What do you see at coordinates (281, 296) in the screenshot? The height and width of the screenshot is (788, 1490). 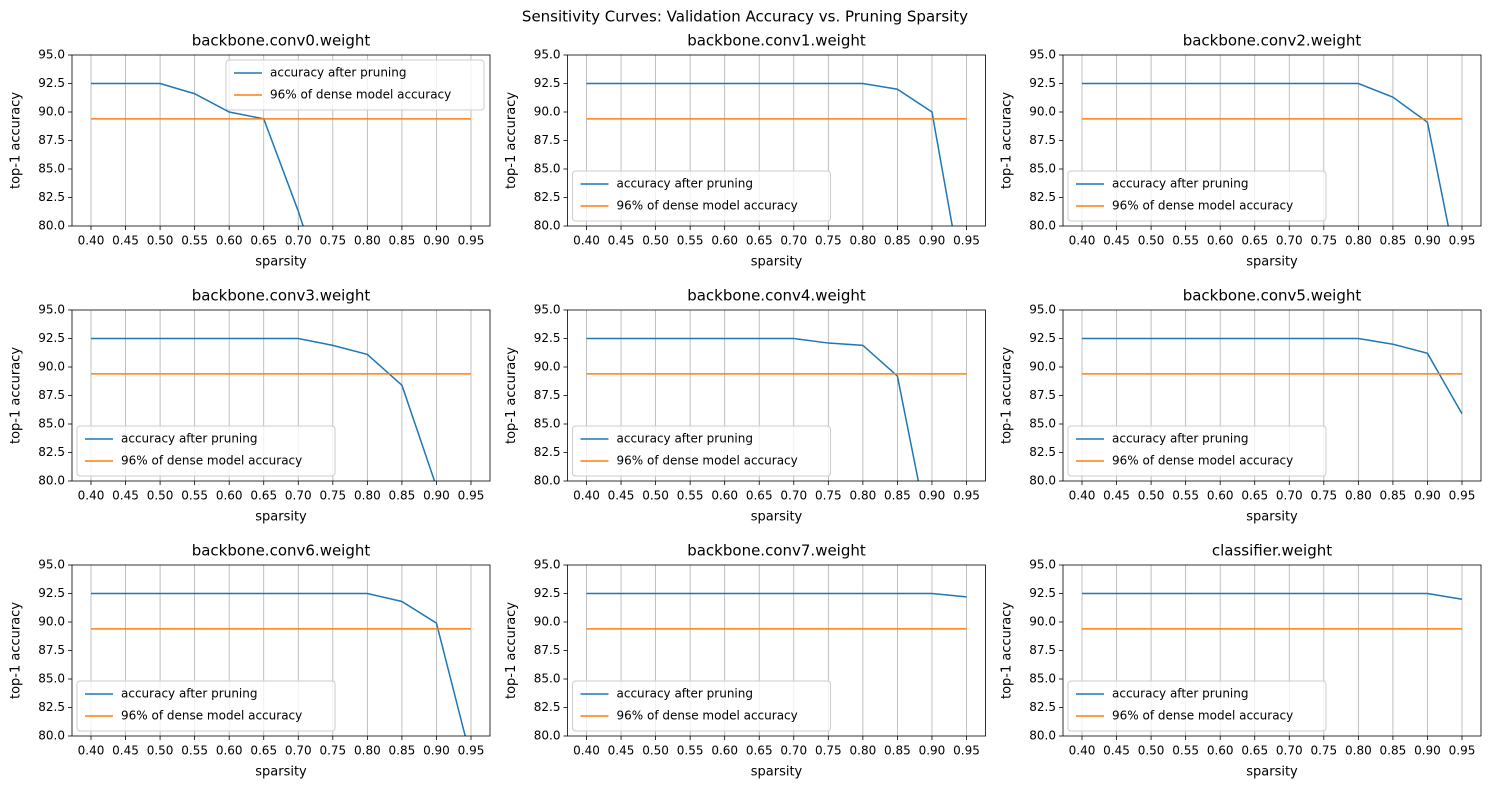 I see `subplot-title: backbone.conv3.weight` at bounding box center [281, 296].